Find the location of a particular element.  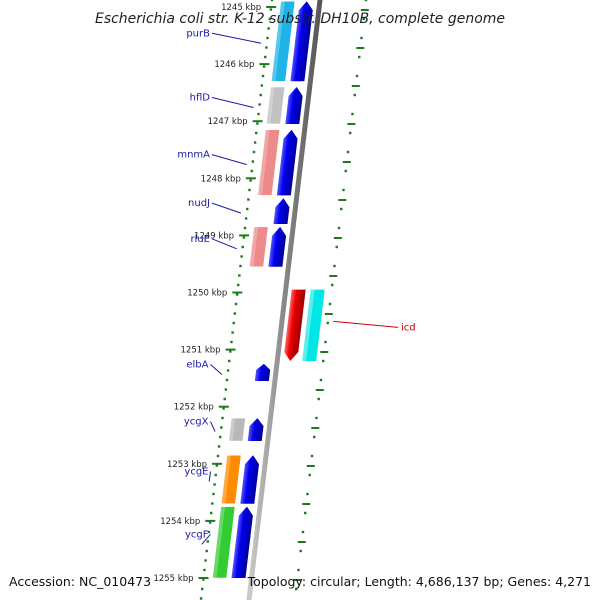

gene-label-ycgX: ycgX is located at coordinates (196, 422).